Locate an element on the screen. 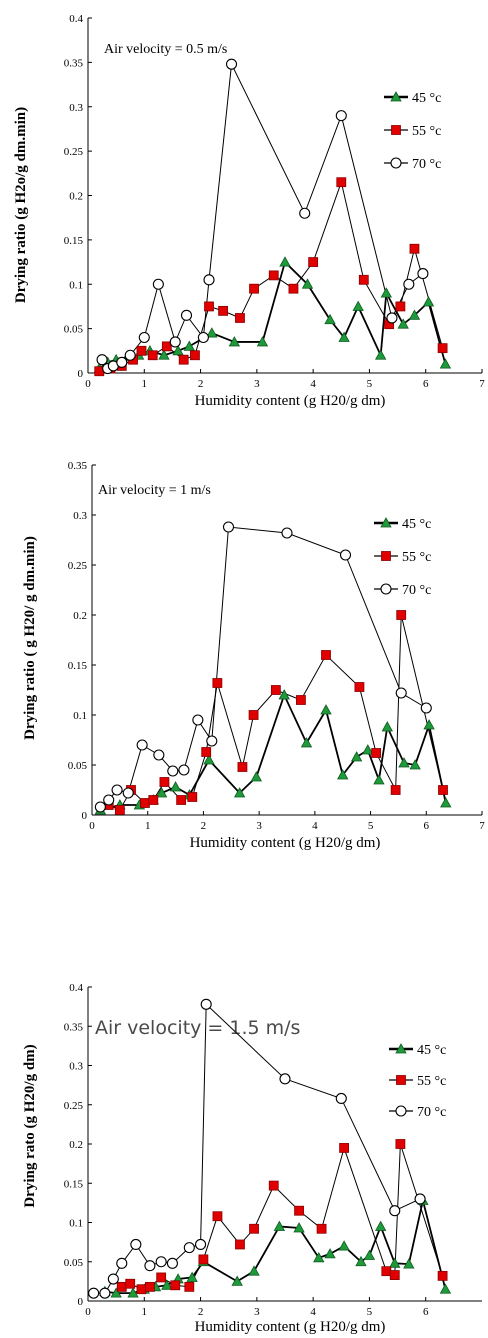 The image size is (488, 1338). chart-annotation: Air velocity = 1 m/s is located at coordinates (154, 490).